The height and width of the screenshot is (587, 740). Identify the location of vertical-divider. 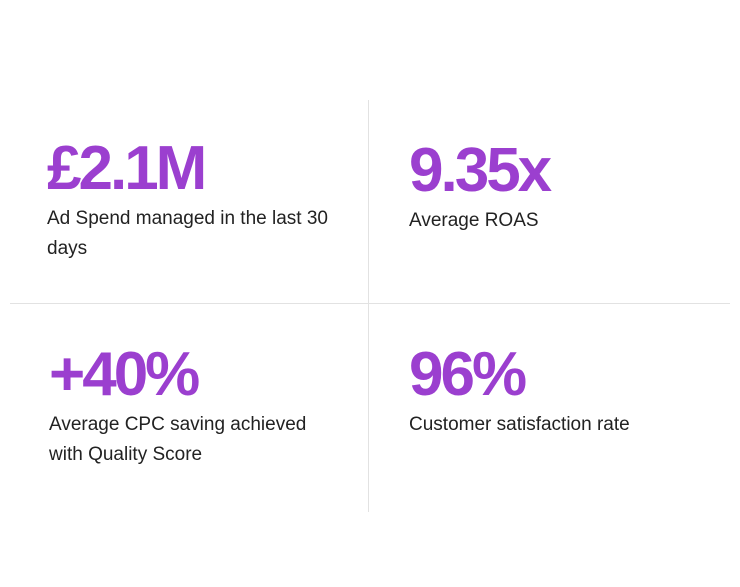
(368, 306).